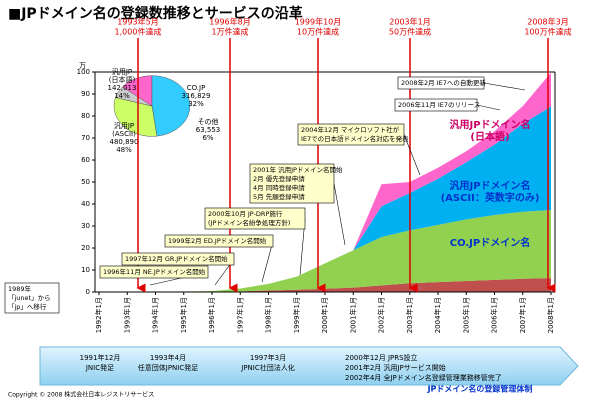  Describe the element at coordinates (82, 66) in the screenshot. I see `y-unit: 万` at that location.